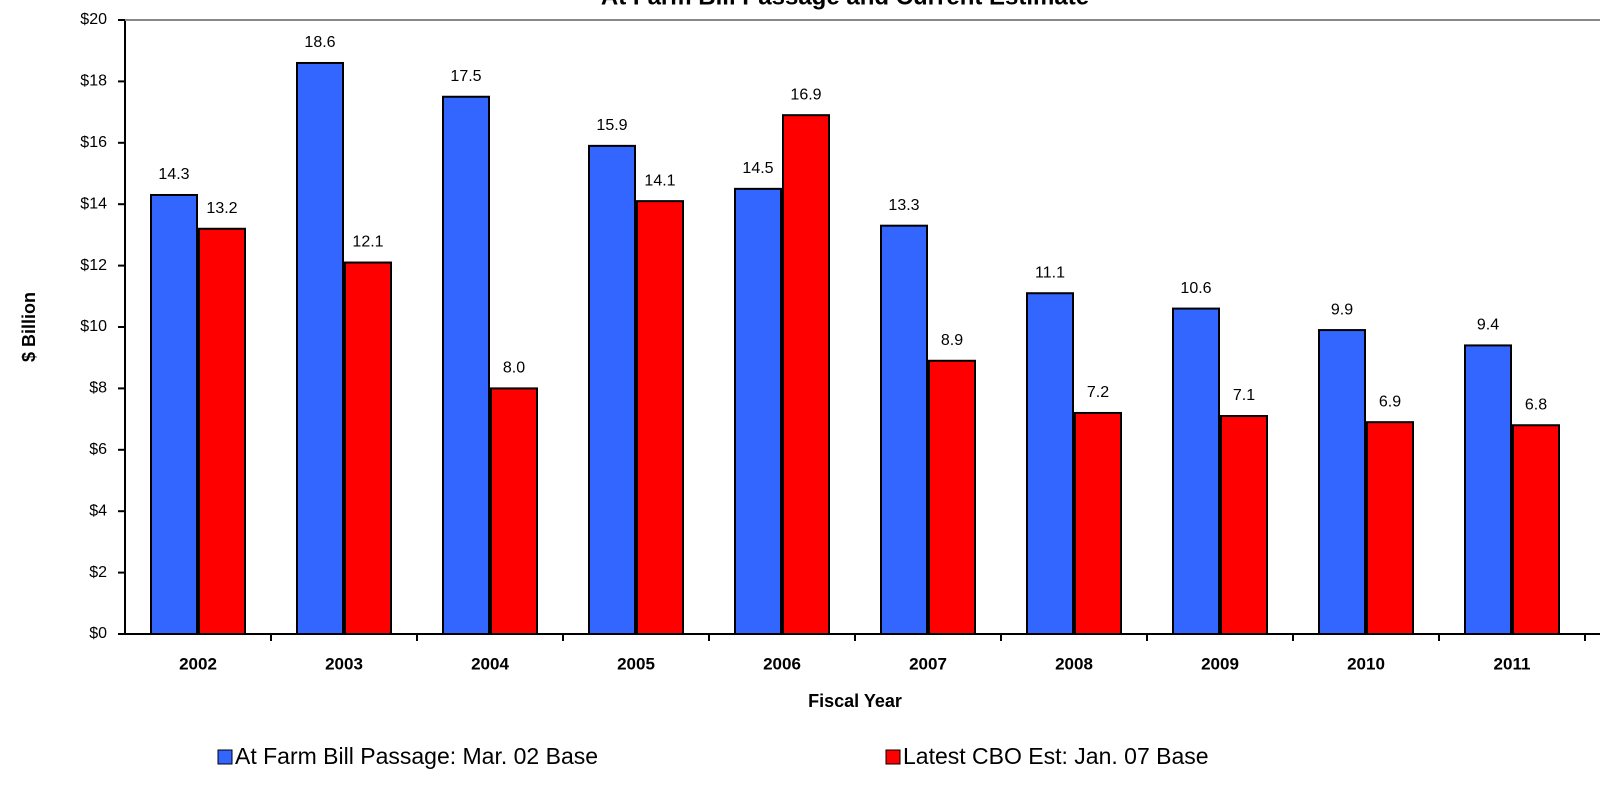  I want to click on value-label: 10.6, so click(1195, 288).